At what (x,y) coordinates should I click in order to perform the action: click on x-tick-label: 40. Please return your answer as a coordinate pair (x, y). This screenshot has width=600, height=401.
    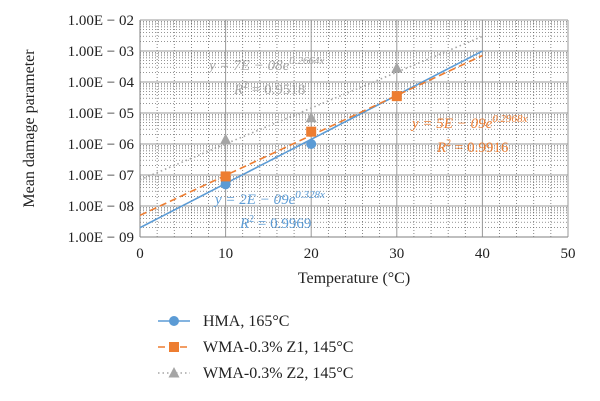
    Looking at the image, I should click on (482, 254).